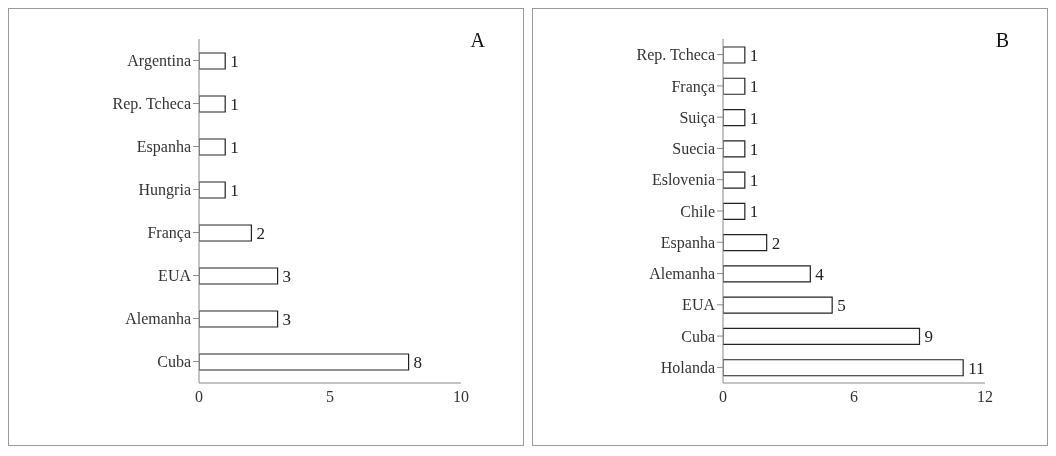  Describe the element at coordinates (854, 397) in the screenshot. I see `x-tick-label: 6` at that location.